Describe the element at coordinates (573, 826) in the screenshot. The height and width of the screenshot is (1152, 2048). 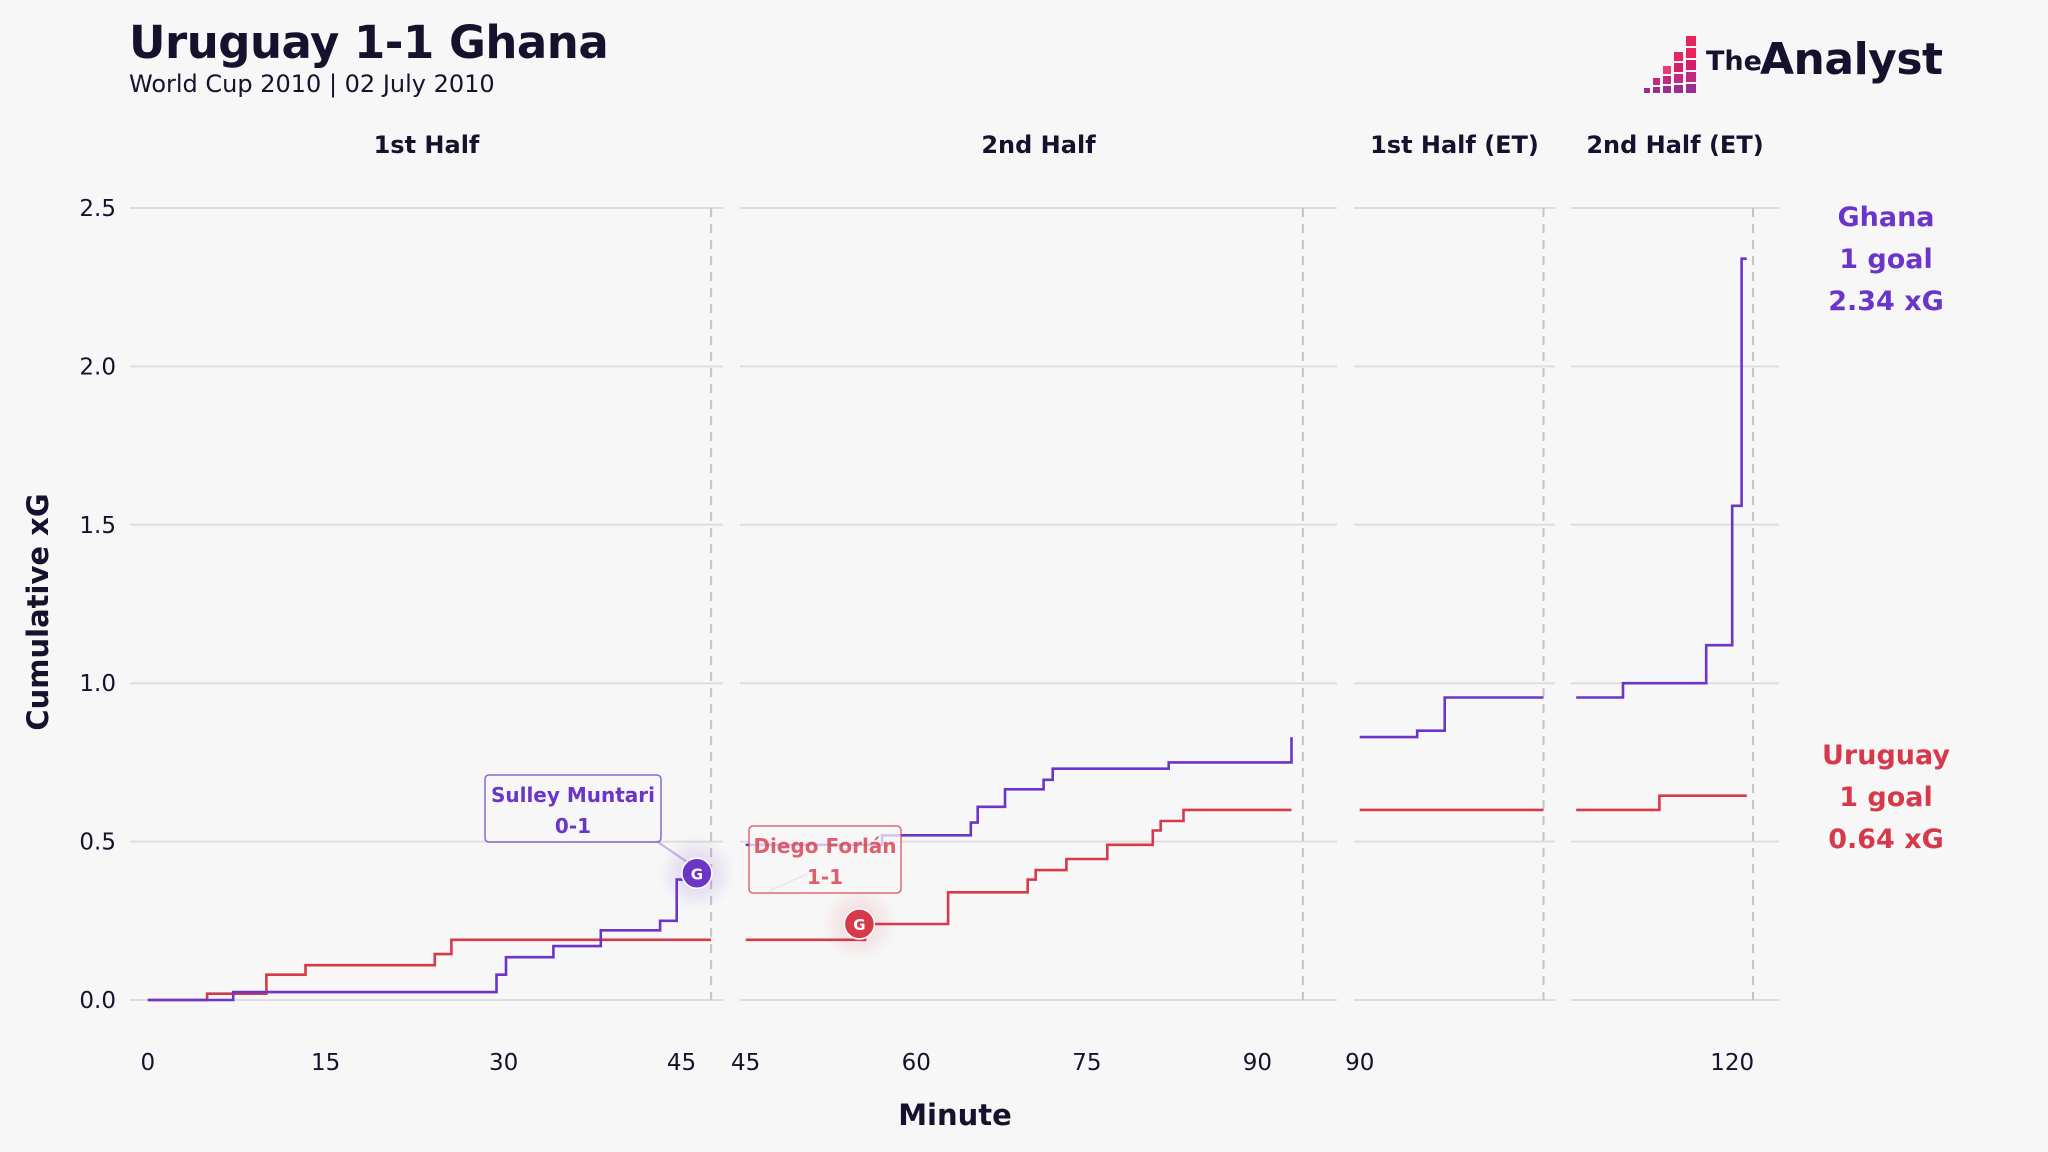
I see `annotation-score: 0-1` at that location.